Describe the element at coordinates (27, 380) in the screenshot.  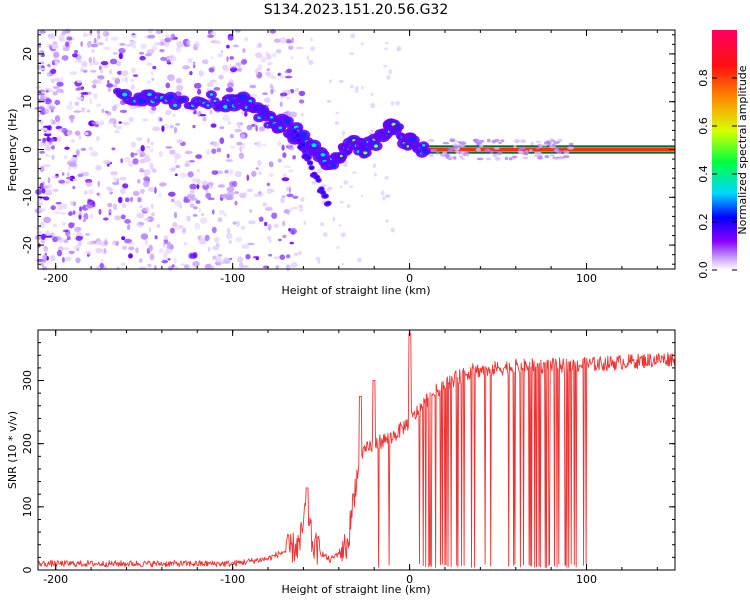
I see `y-tick-label: 300` at that location.